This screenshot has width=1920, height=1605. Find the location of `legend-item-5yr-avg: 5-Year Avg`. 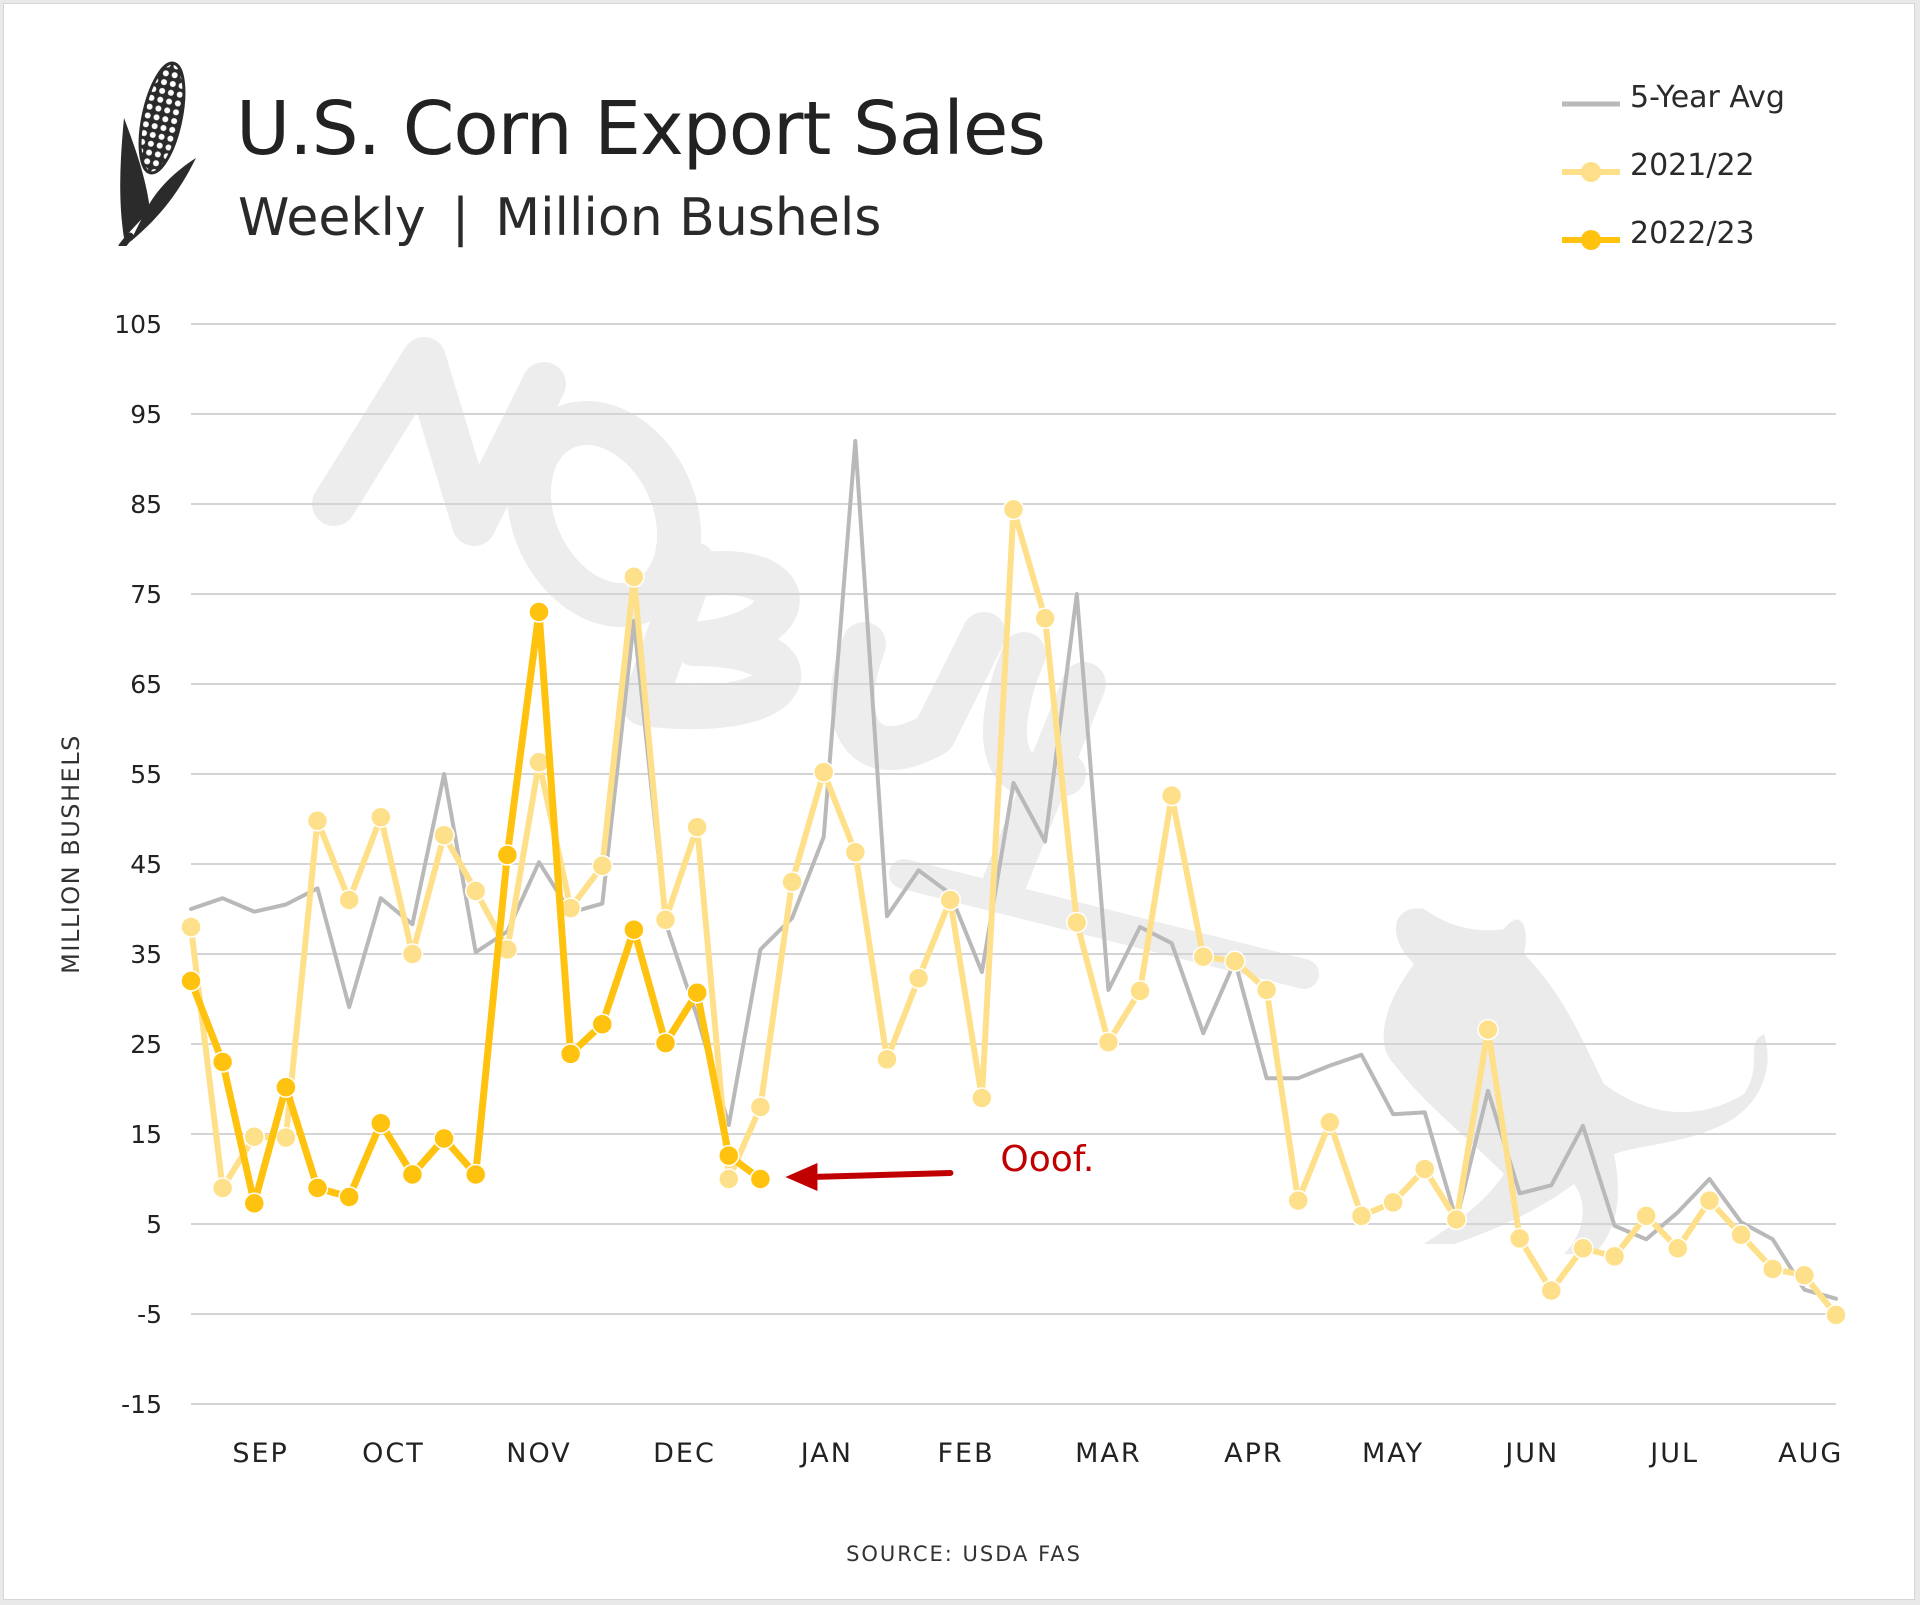

legend-item-5yr-avg: 5-Year Avg is located at coordinates (1725, 110).